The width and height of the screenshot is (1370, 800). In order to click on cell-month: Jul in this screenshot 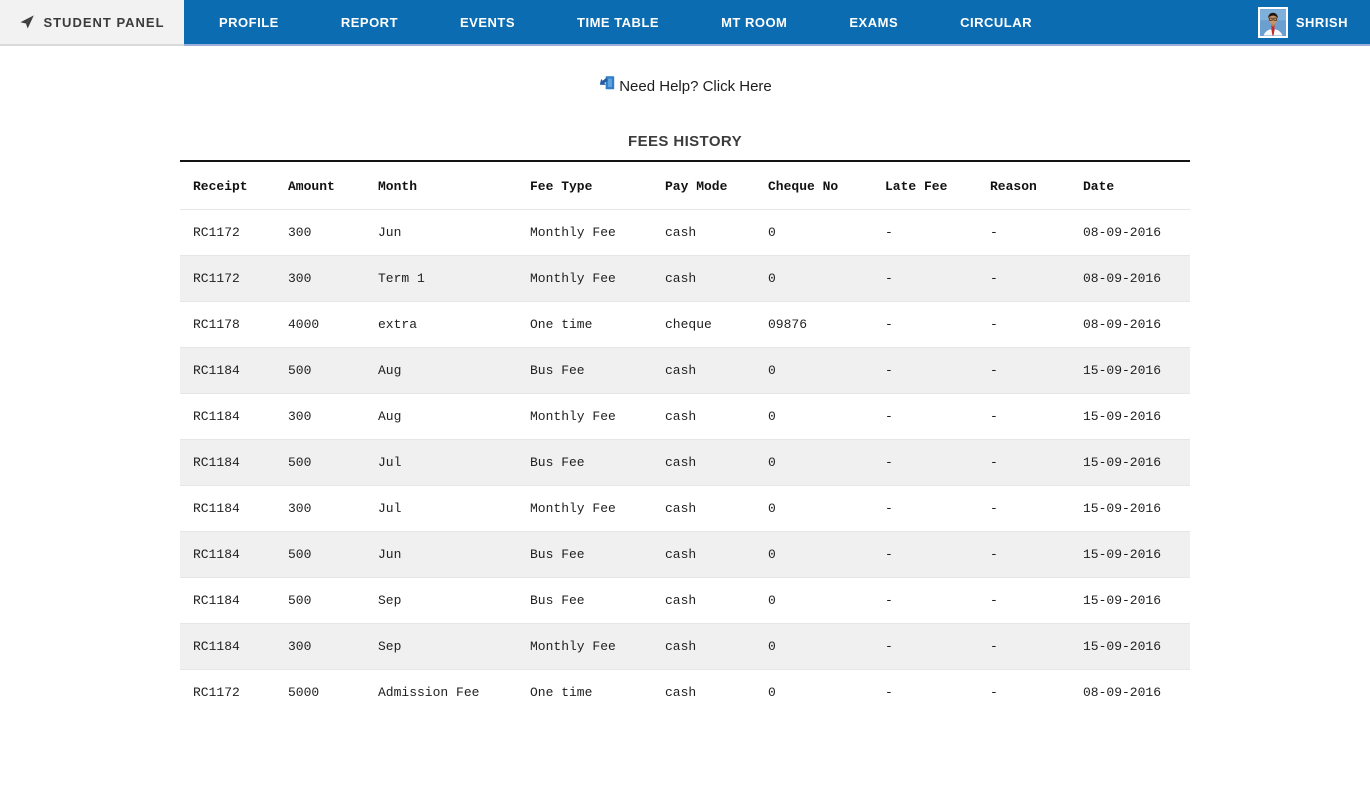, I will do `click(390, 462)`.